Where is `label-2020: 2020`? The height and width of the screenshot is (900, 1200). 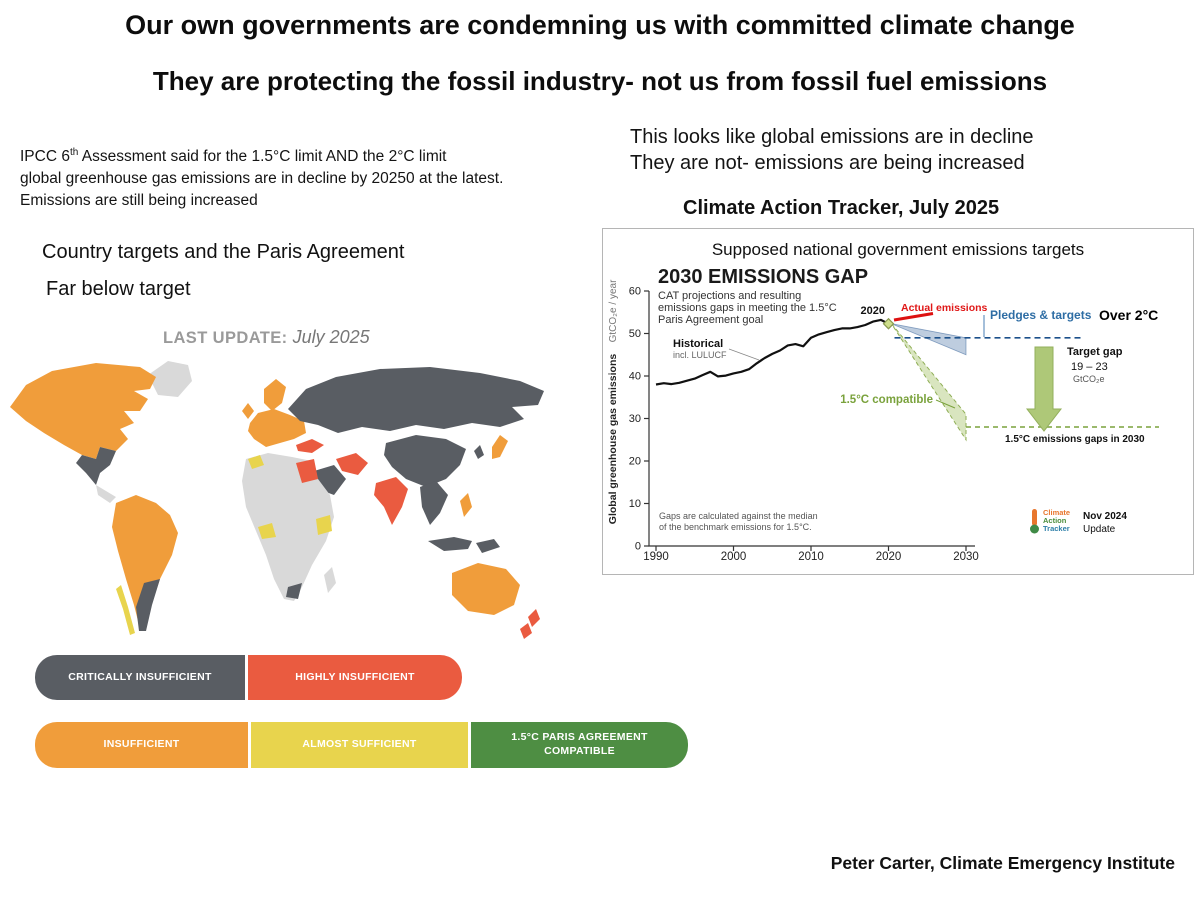 label-2020: 2020 is located at coordinates (873, 311).